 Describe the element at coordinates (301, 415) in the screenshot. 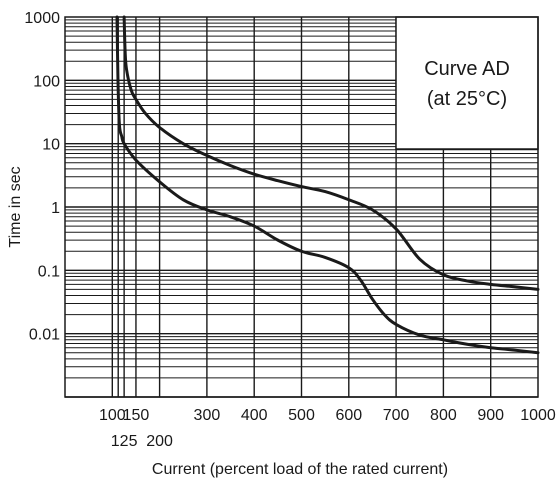

I see `x-tick-label: 500` at that location.